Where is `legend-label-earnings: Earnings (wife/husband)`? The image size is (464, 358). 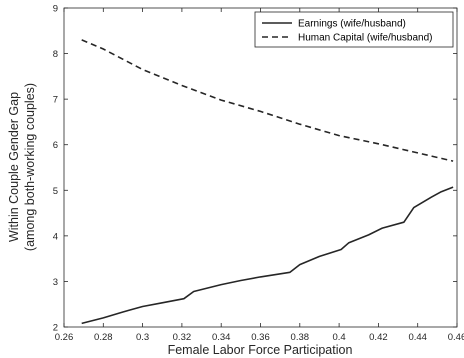
legend-label-earnings: Earnings (wife/husband) is located at coordinates (352, 24).